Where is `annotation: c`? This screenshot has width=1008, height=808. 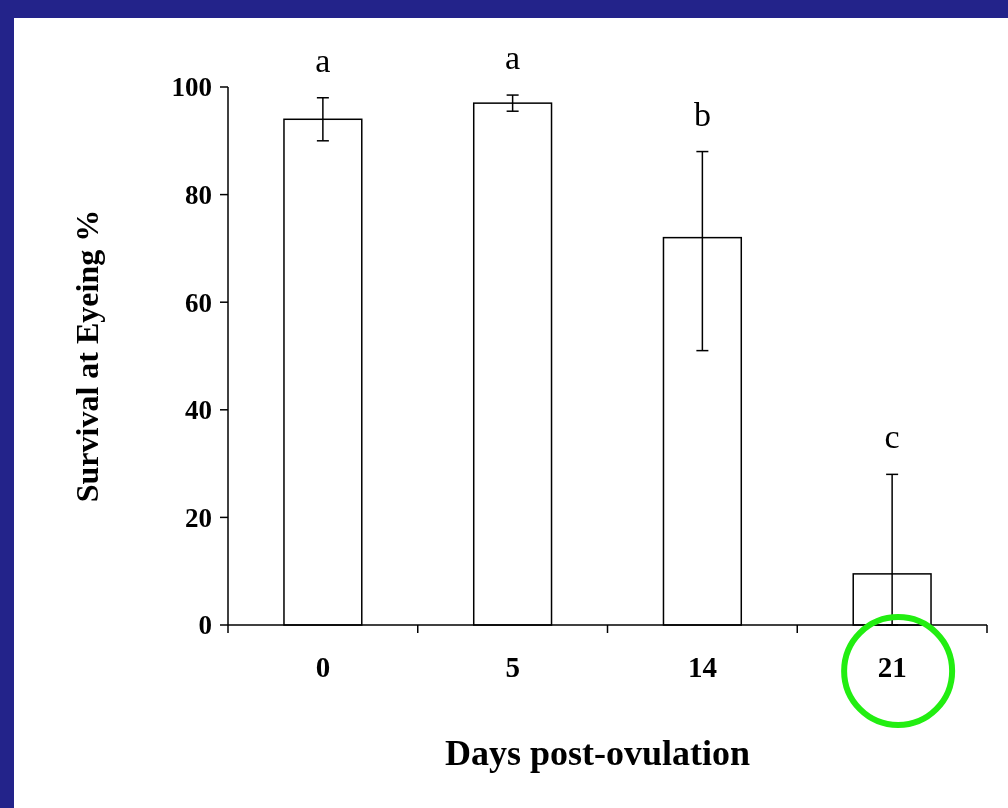
annotation: c is located at coordinates (892, 437).